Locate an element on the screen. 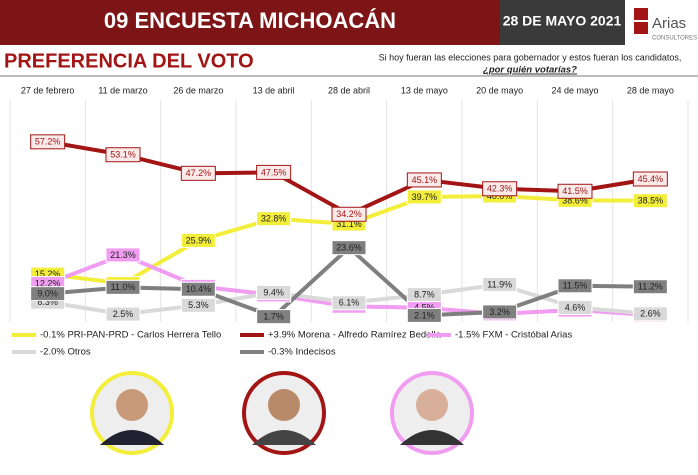 The height and width of the screenshot is (475, 698). value-label: 21.3% is located at coordinates (123, 255).